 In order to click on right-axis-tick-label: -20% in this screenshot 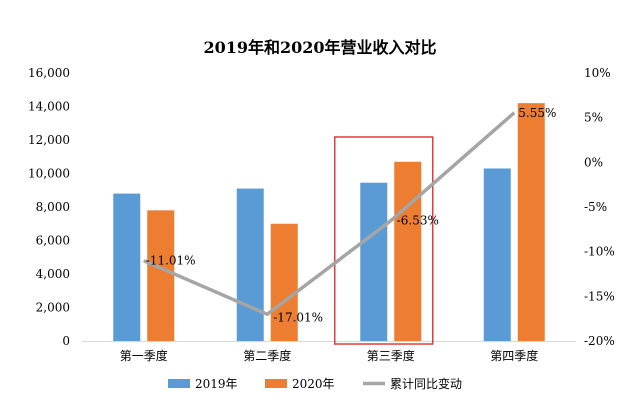, I will do `click(599, 341)`.